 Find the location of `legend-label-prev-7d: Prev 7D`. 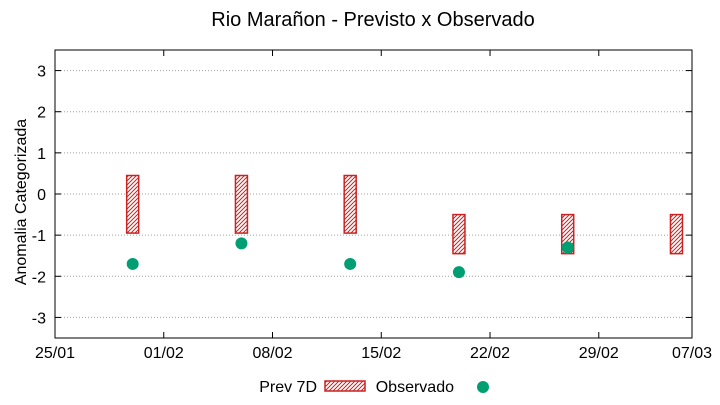

legend-label-prev-7d: Prev 7D is located at coordinates (288, 387).